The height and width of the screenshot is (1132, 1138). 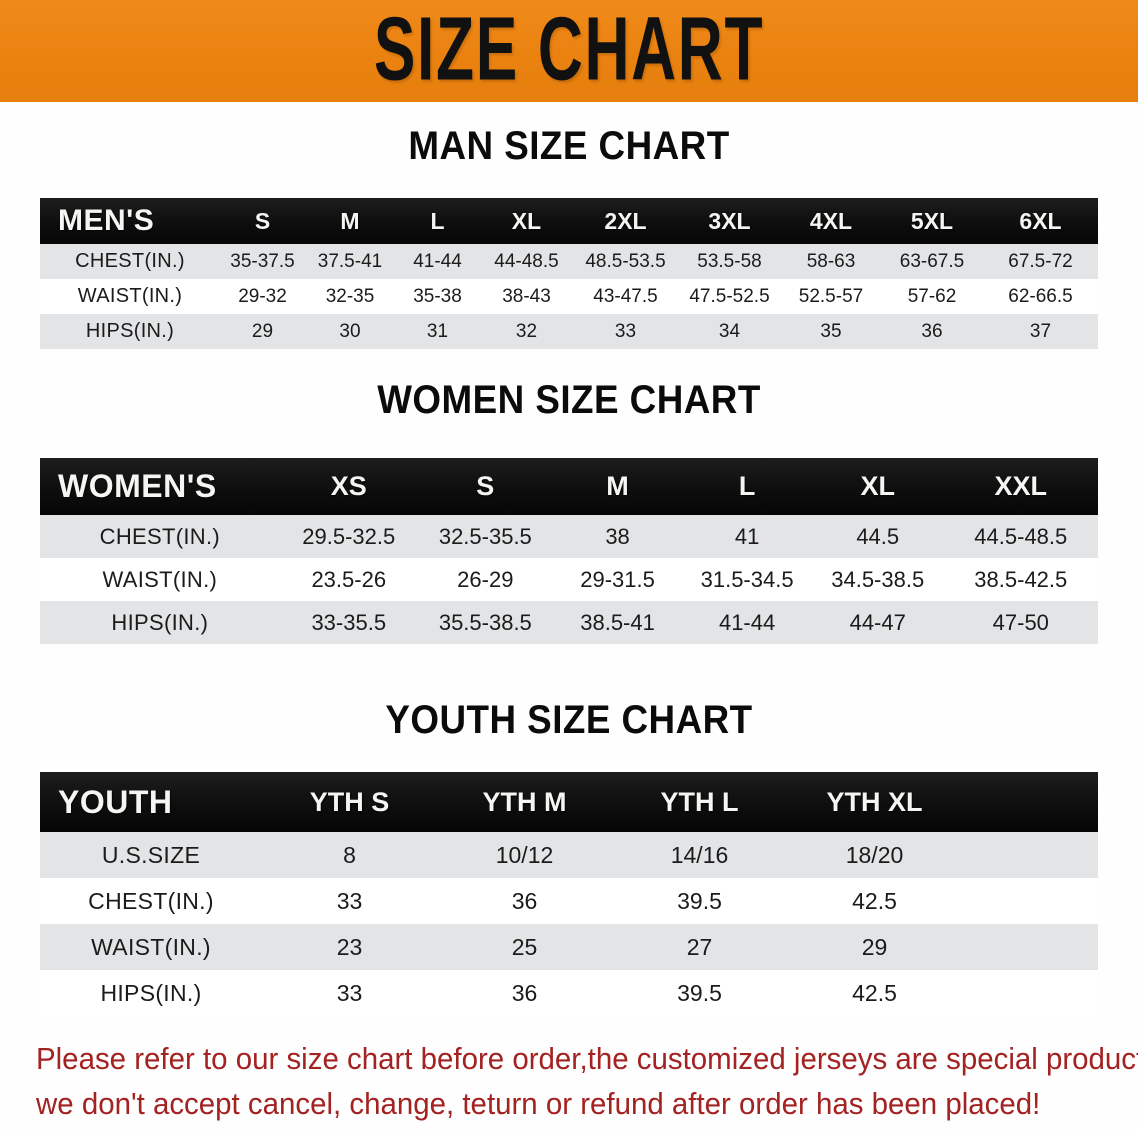 I want to click on women-cell-r3-c6: 47-50, so click(x=1020, y=622).